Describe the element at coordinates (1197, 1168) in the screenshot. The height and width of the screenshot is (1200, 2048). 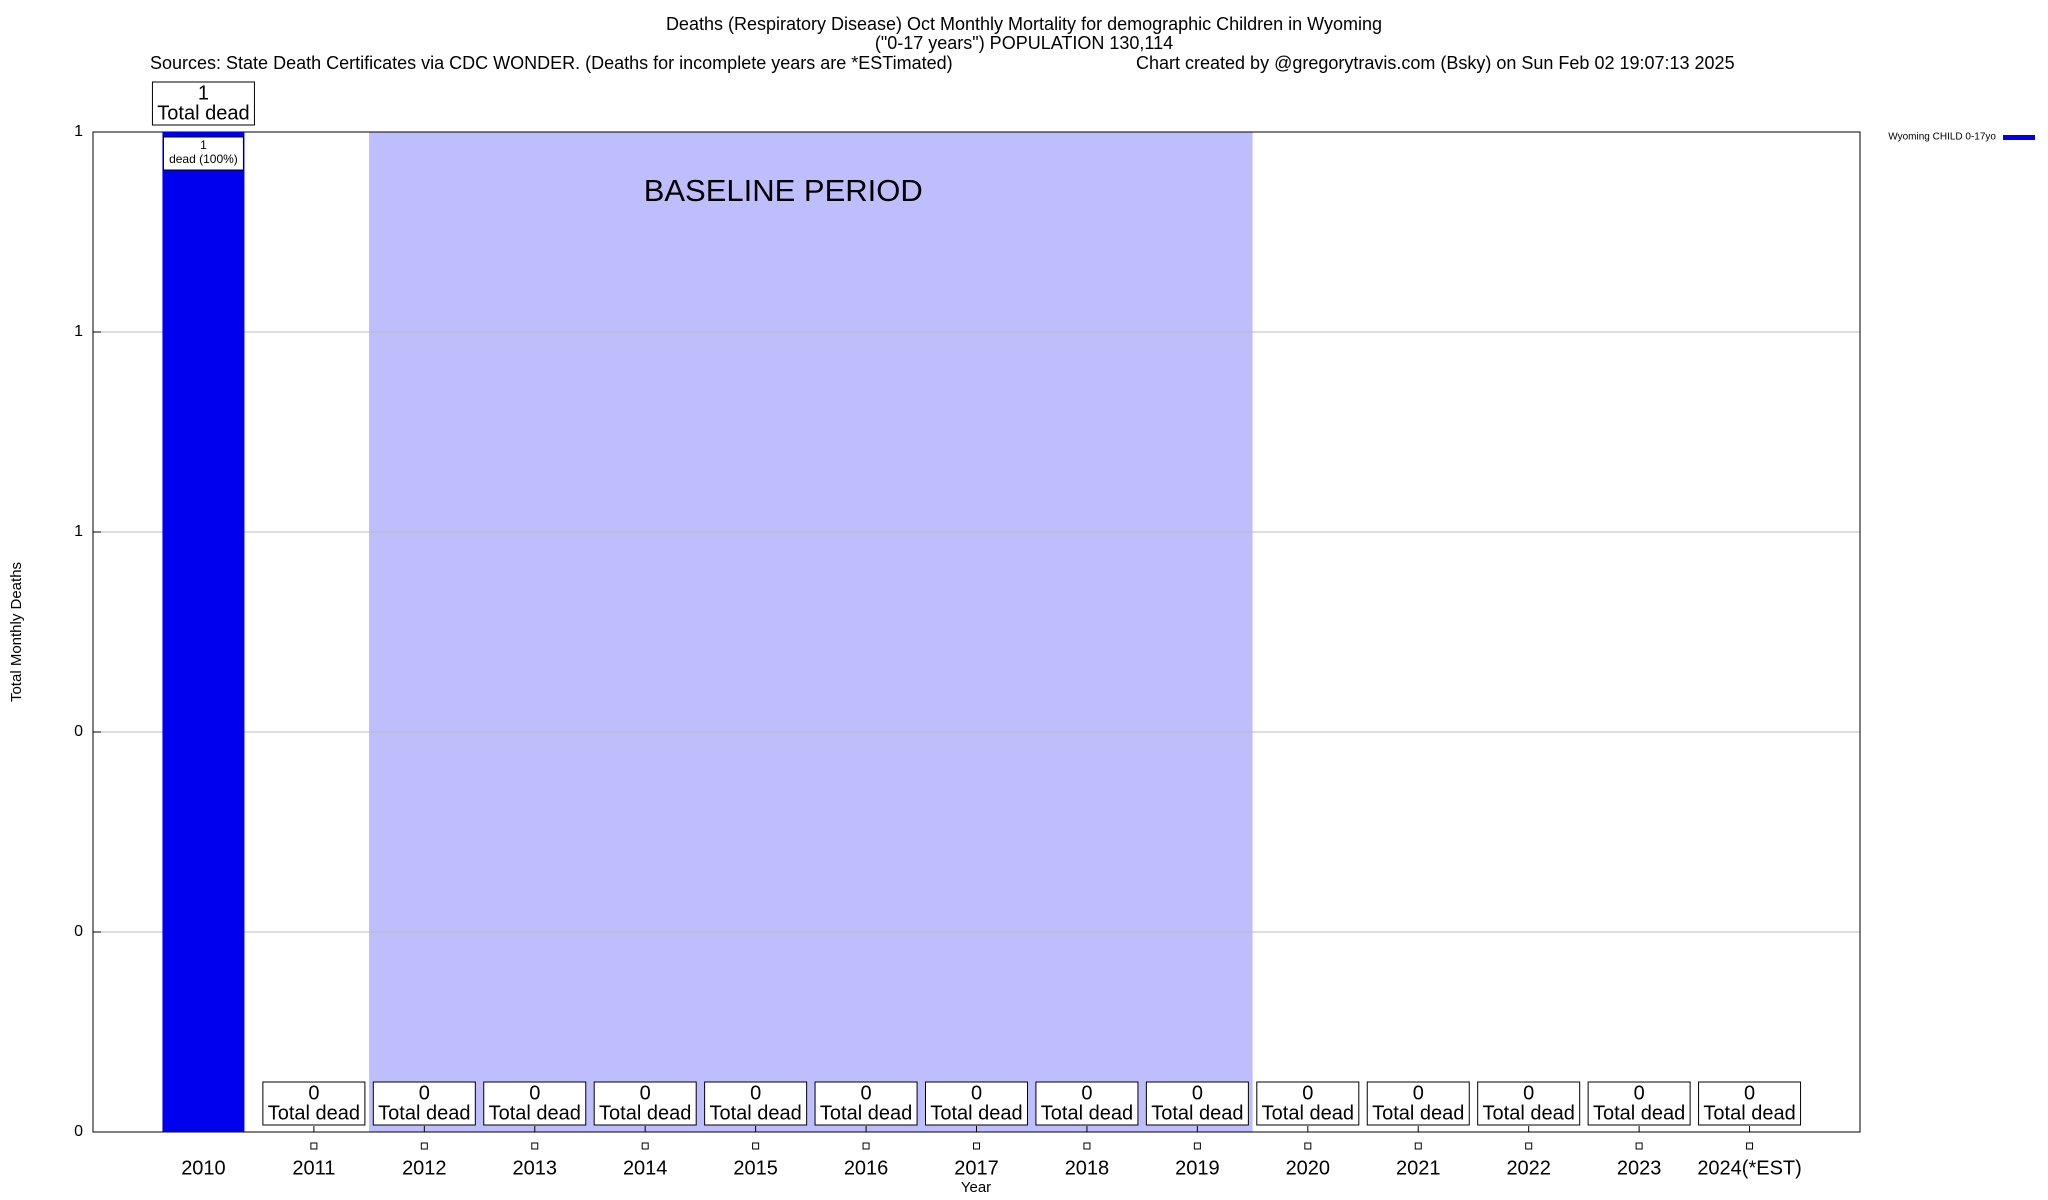
I see `x-tick-label: 2019` at that location.